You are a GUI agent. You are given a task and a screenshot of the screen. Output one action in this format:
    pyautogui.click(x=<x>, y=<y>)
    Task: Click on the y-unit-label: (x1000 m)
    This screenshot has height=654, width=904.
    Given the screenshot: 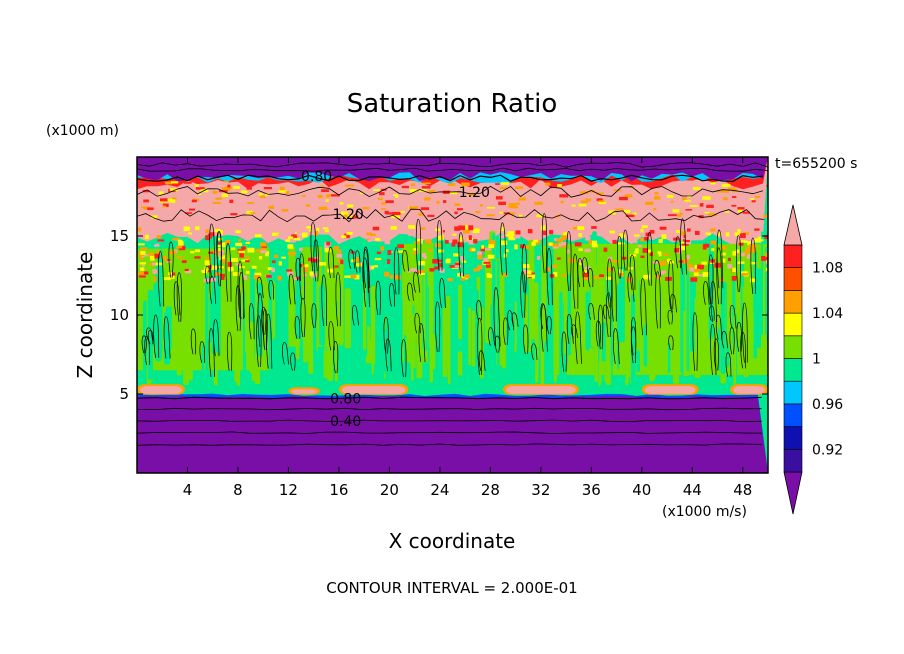 What is the action you would take?
    pyautogui.click(x=82, y=131)
    